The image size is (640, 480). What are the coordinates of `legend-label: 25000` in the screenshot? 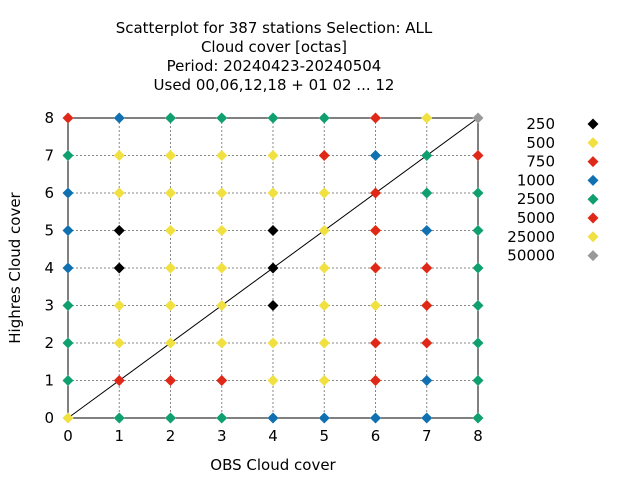 It's located at (531, 237).